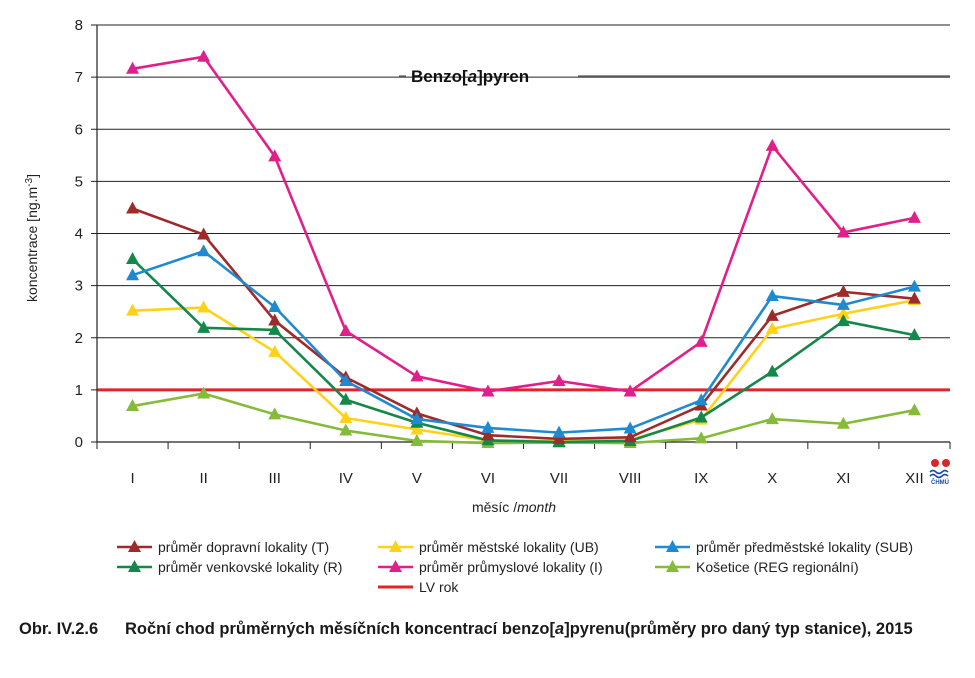  What do you see at coordinates (32, 238) in the screenshot?
I see `y-axis-title: koncentrace [ng.m-3]` at bounding box center [32, 238].